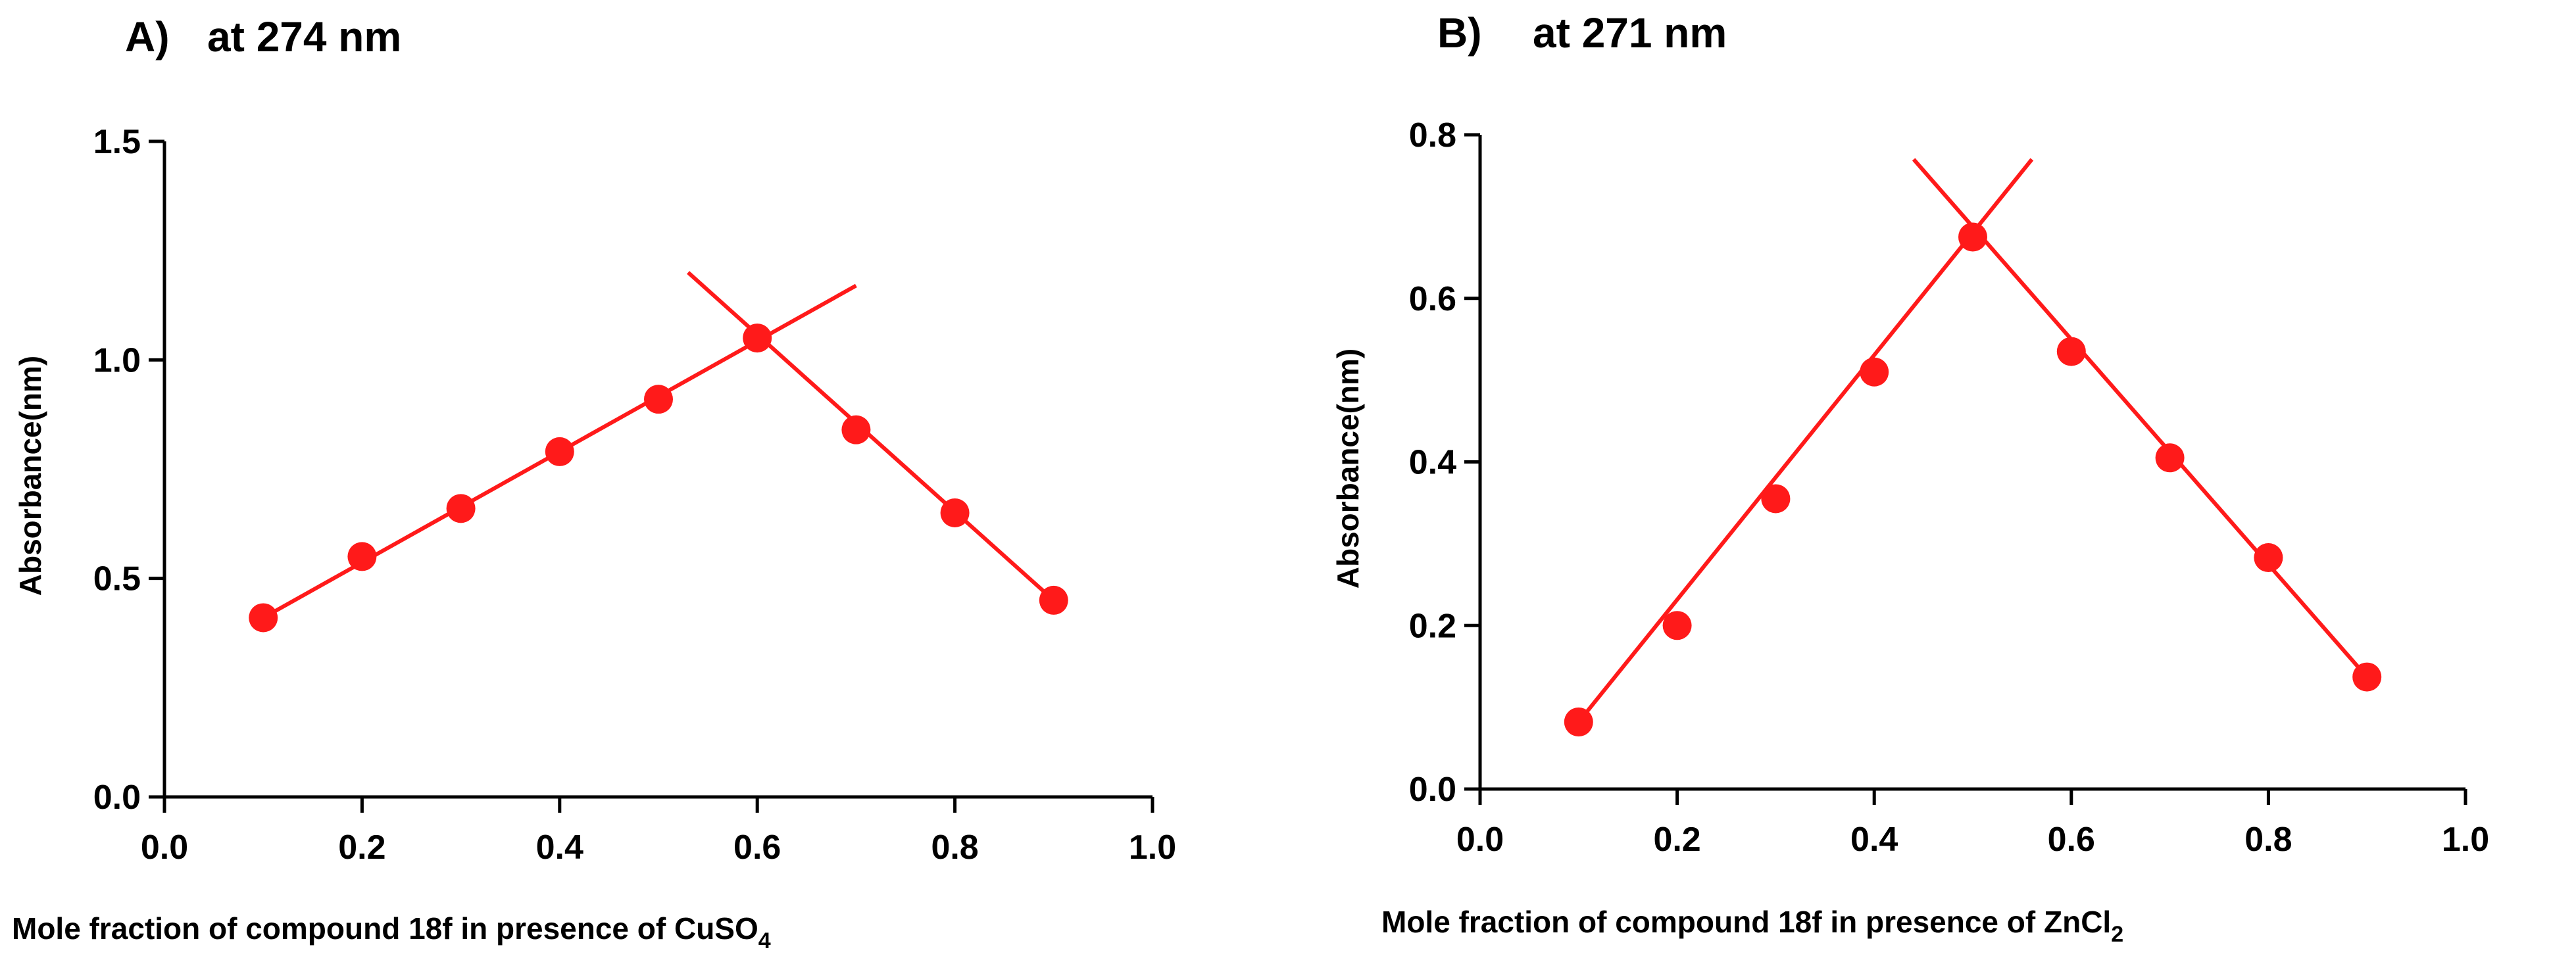 This screenshot has width=2576, height=960. I want to click on chart-title: at 274 nm, so click(304, 36).